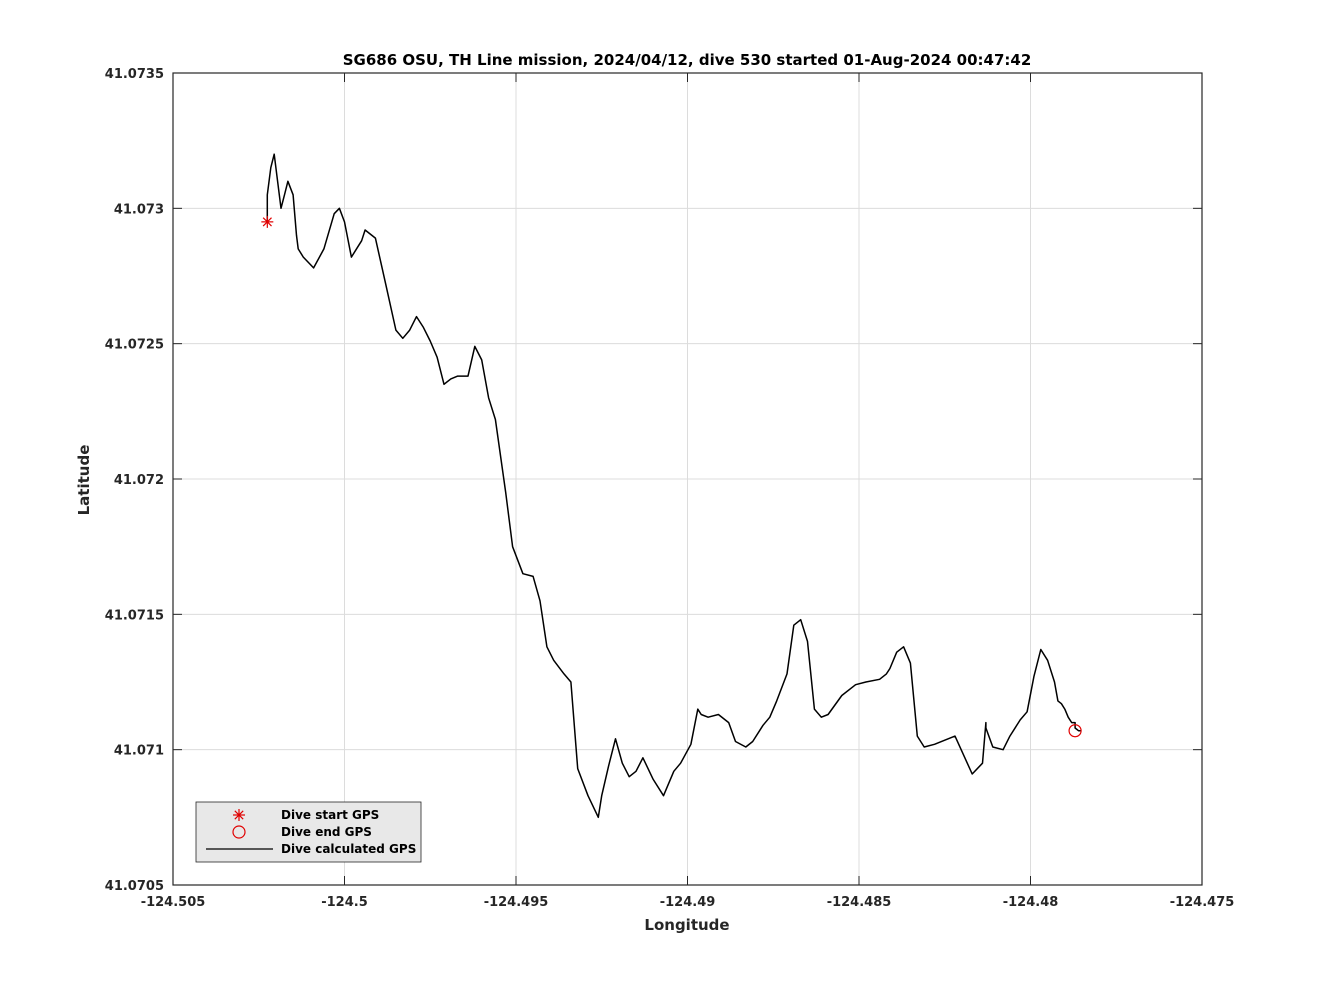  What do you see at coordinates (139, 209) in the screenshot?
I see `y-tick-label: 41.073` at bounding box center [139, 209].